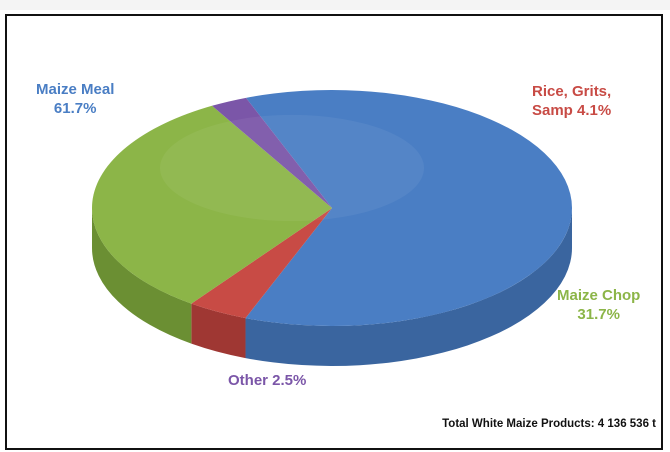 The height and width of the screenshot is (452, 670). What do you see at coordinates (75, 99) in the screenshot?
I see `label-maize-meal: Maize Meal 61.7%` at bounding box center [75, 99].